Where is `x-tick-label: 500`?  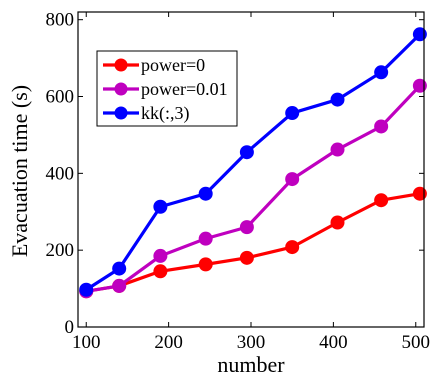
x-tick-label: 500 is located at coordinates (416, 342).